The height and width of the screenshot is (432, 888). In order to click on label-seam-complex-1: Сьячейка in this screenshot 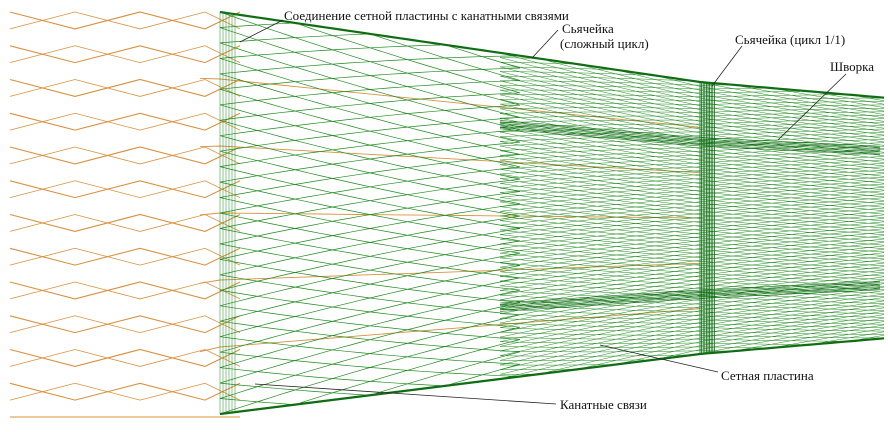, I will do `click(588, 28)`.